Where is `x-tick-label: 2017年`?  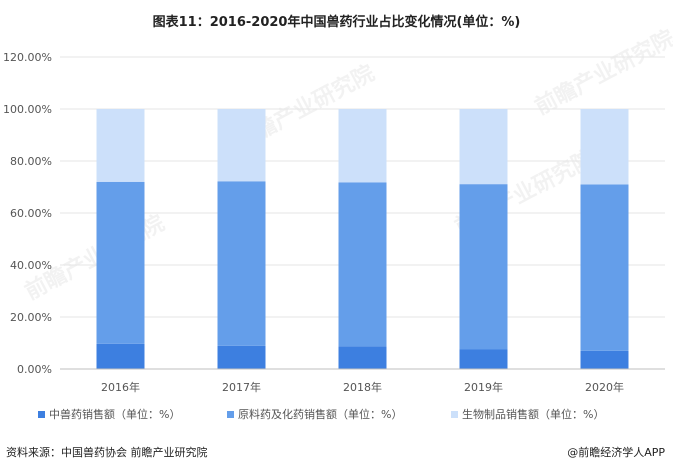 x-tick-label: 2017年 is located at coordinates (241, 387).